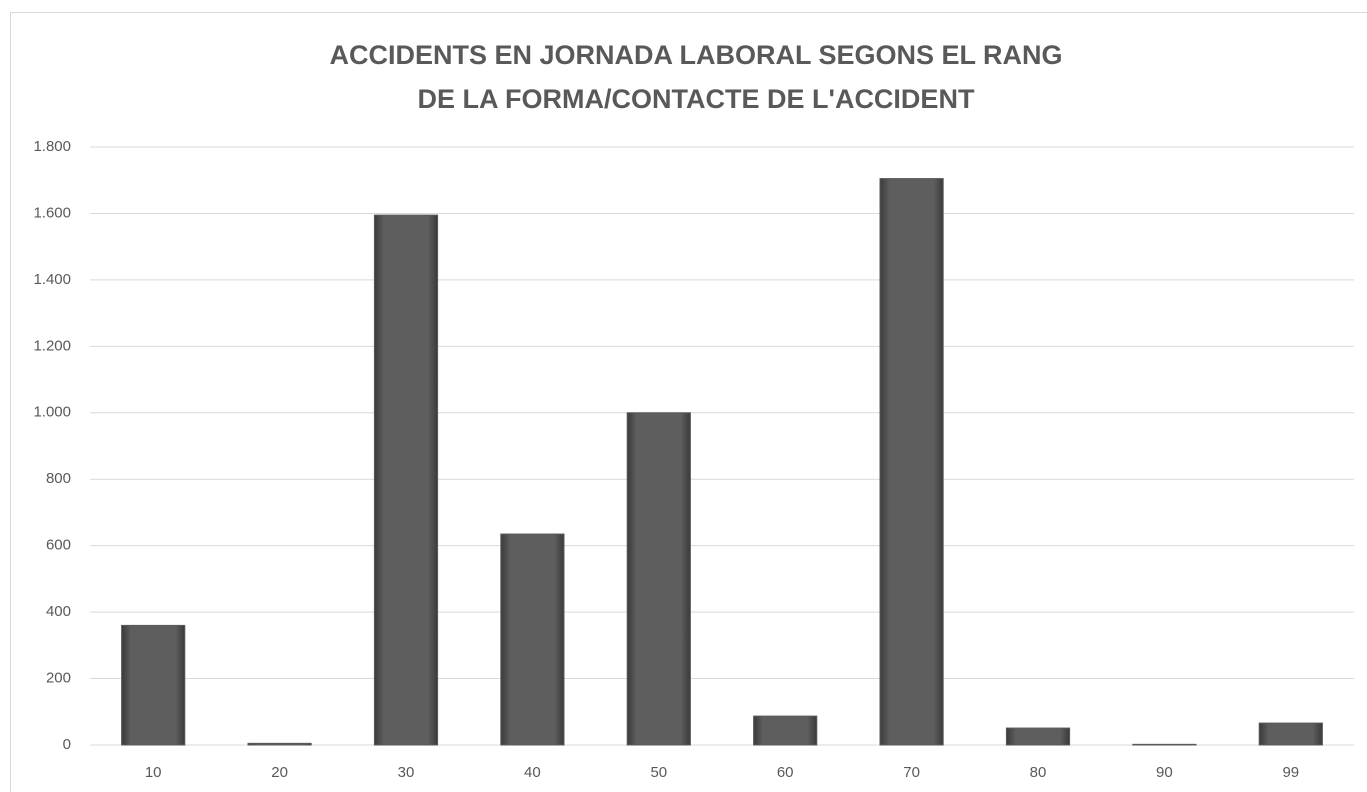  What do you see at coordinates (58, 678) in the screenshot?
I see `y-tick-label: 200` at bounding box center [58, 678].